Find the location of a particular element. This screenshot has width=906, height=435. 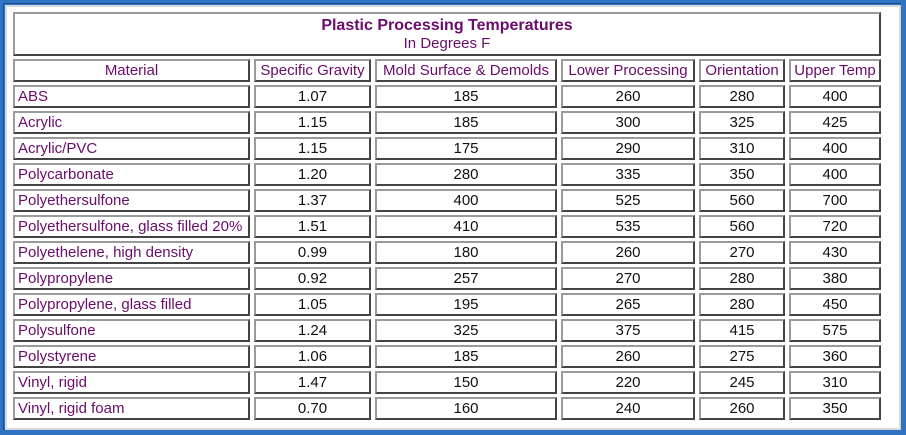

upper-temp-cell: 700 is located at coordinates (835, 200).